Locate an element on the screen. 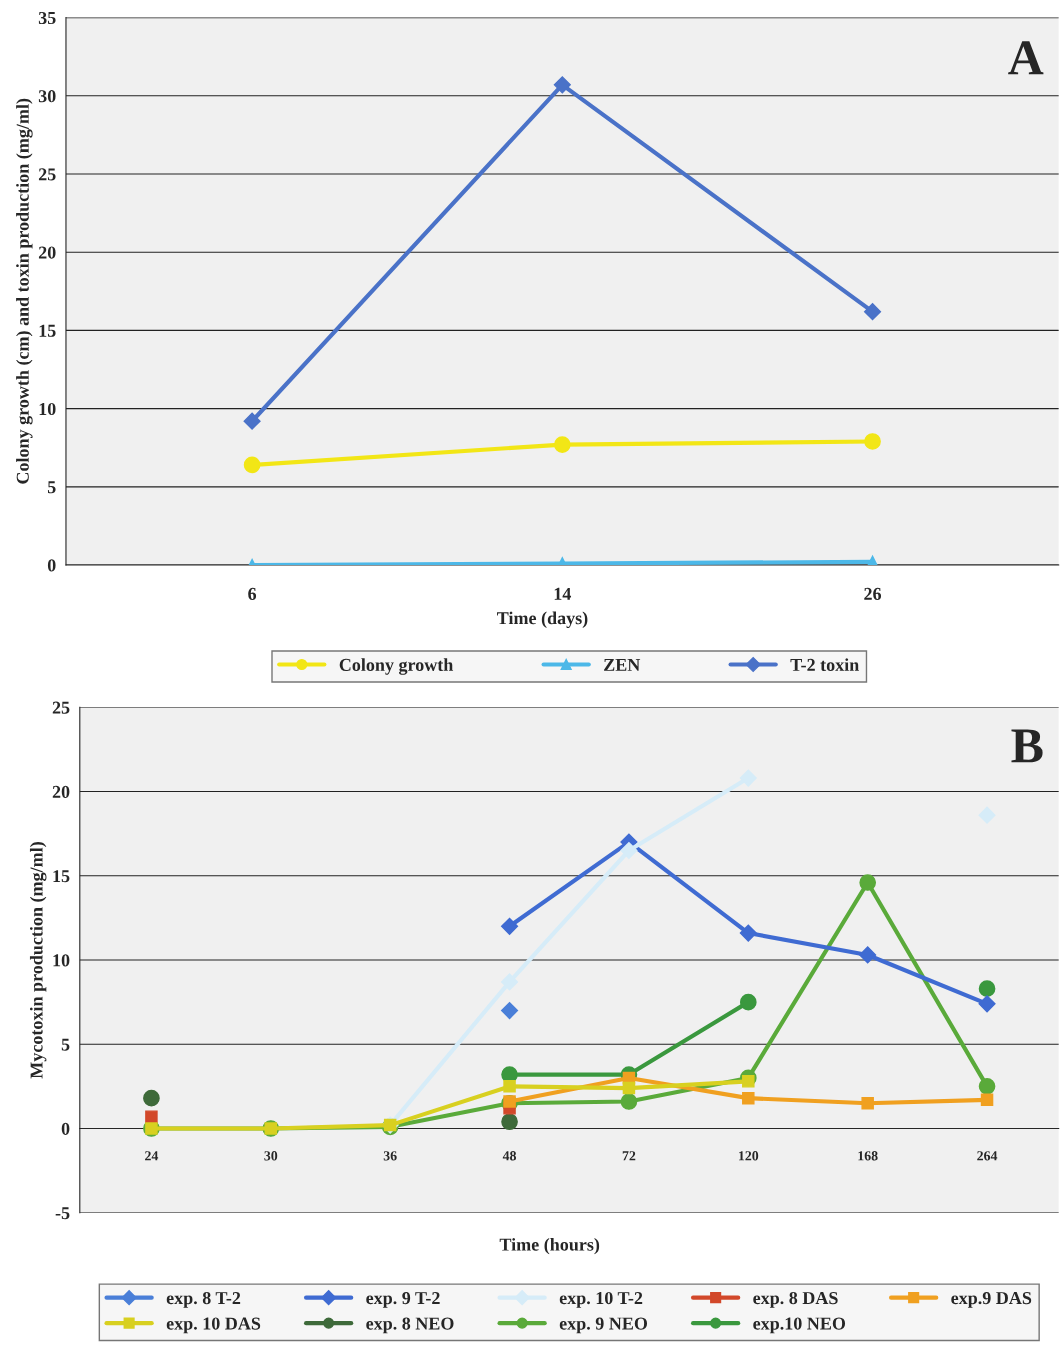 This screenshot has height=1355, width=1064. x-tick-label: 24 is located at coordinates (152, 1156).